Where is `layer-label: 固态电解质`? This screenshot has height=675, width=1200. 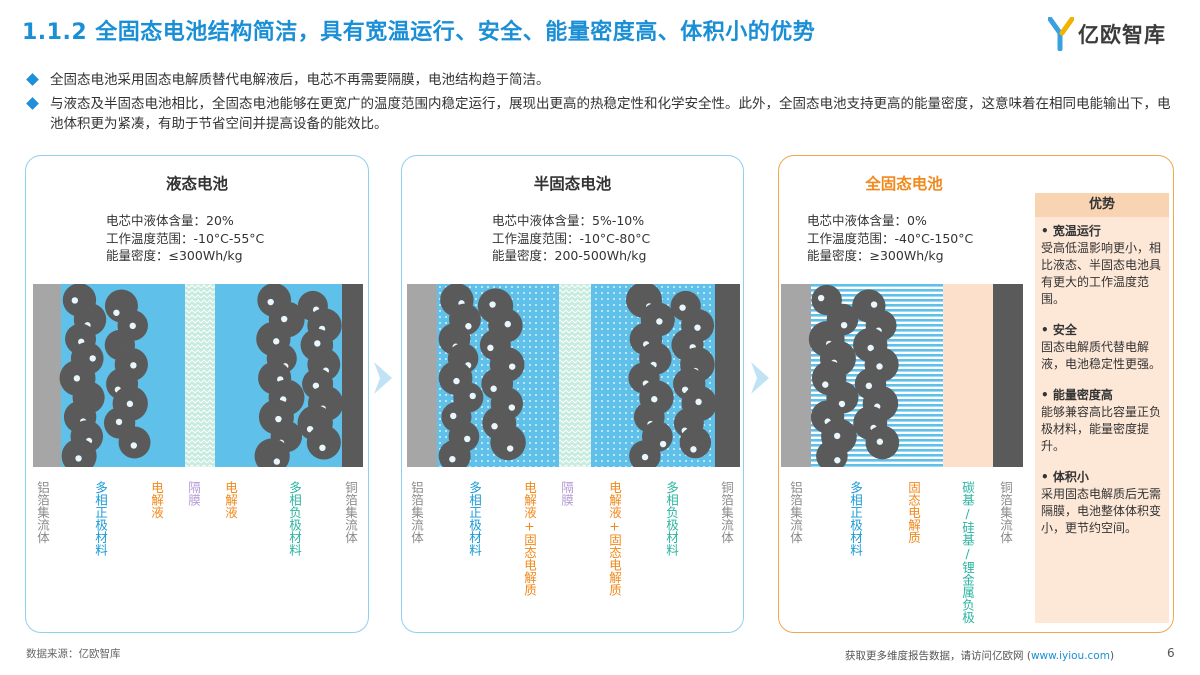 layer-label: 固态电解质 is located at coordinates (913, 512).